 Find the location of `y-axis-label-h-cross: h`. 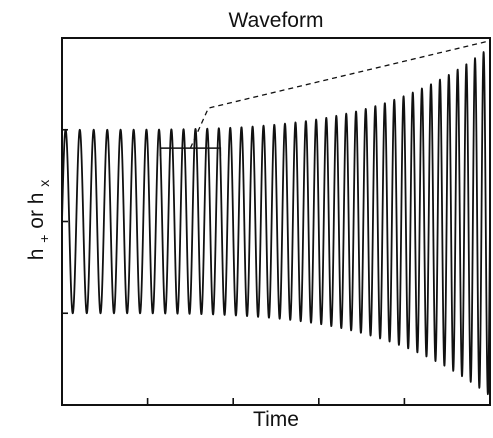

y-axis-label-h-cross: h is located at coordinates (36, 199).